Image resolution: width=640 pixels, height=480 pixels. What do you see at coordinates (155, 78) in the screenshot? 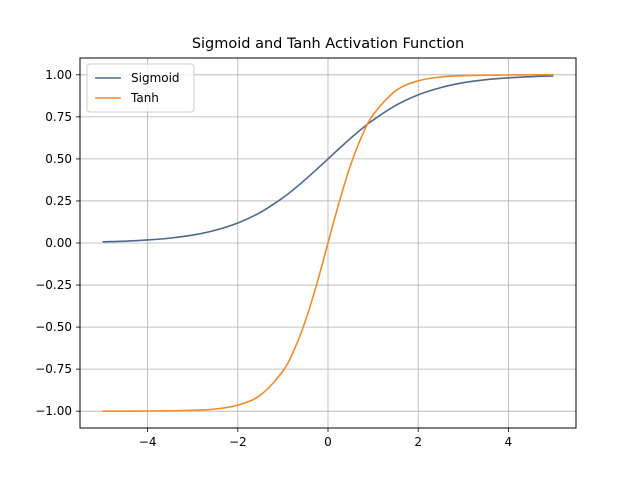
I see `legend-label-sigmoid: Sigmoid` at bounding box center [155, 78].